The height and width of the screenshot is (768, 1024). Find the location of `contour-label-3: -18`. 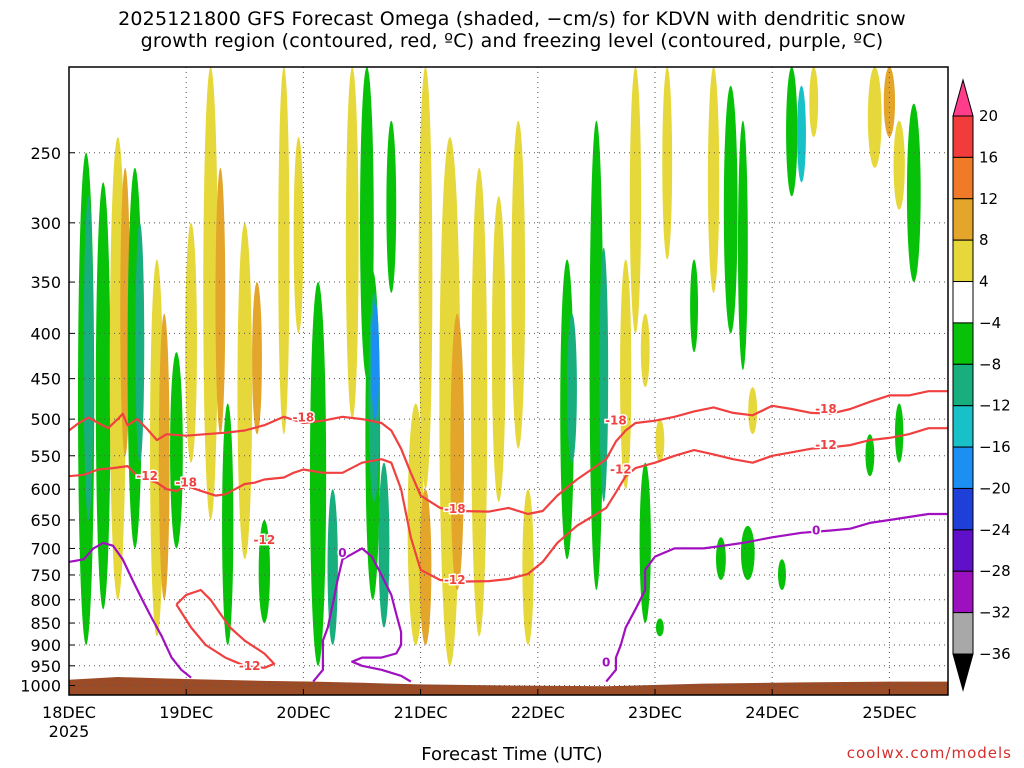

contour-label-3: -18 is located at coordinates (616, 421).